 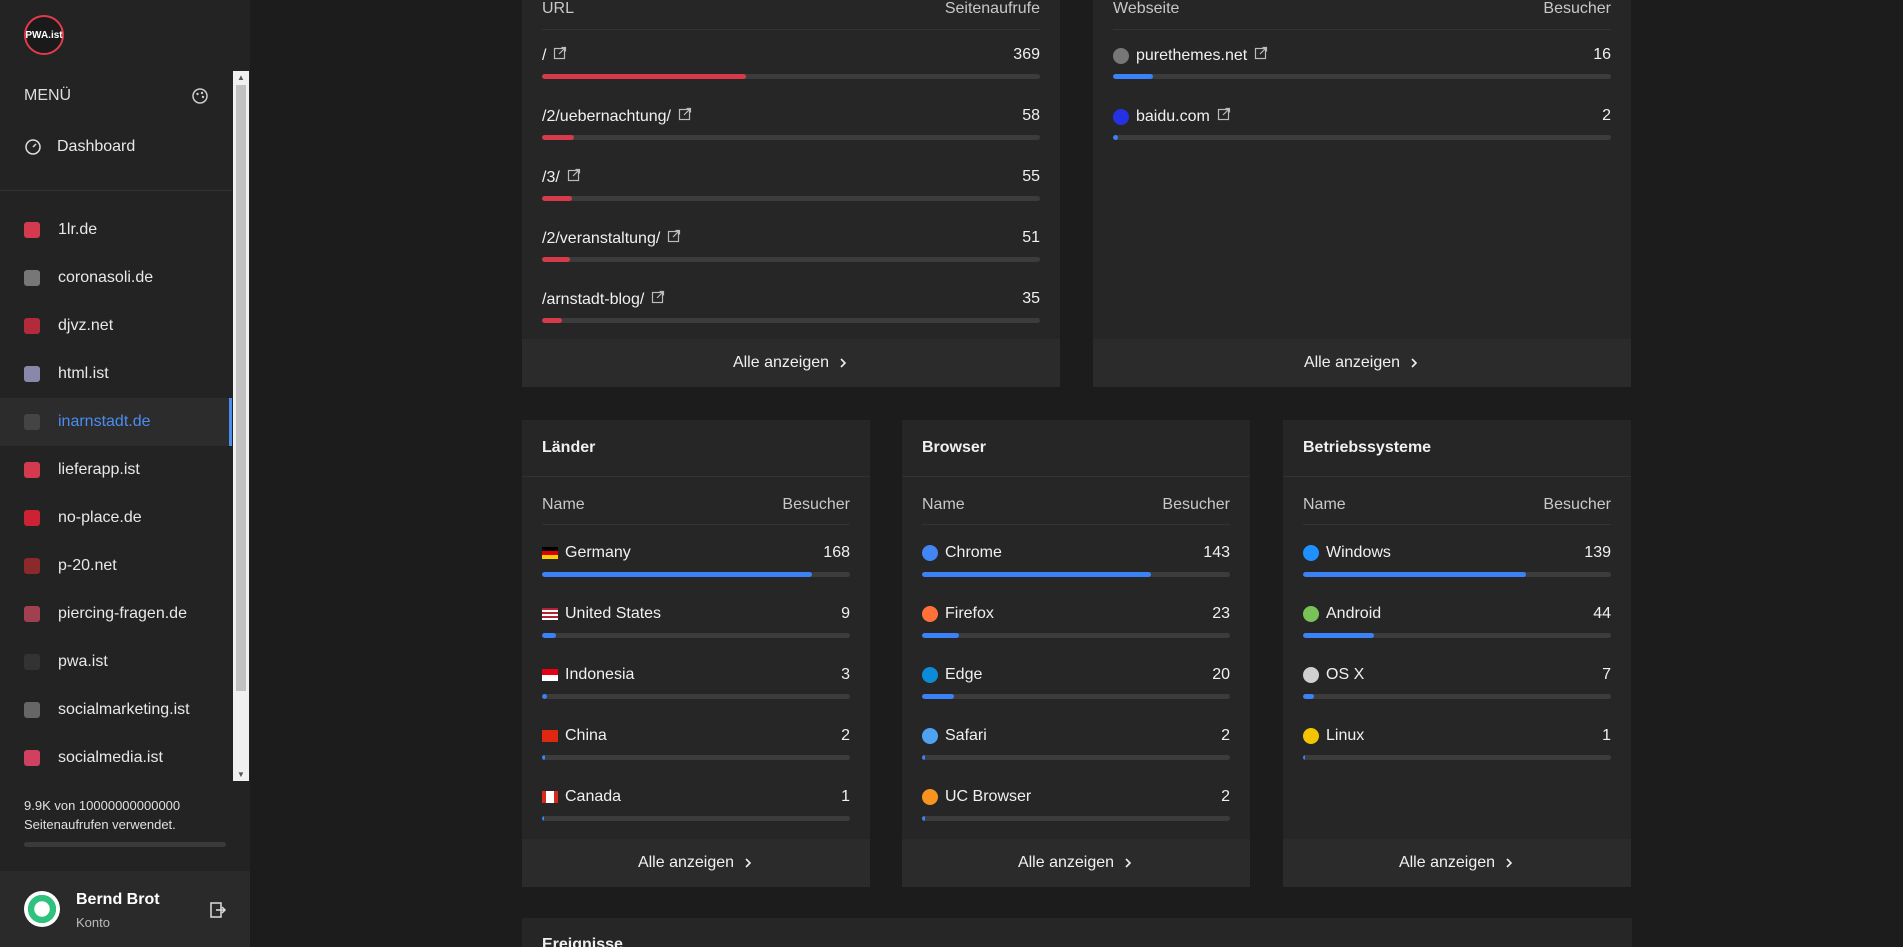 I want to click on table-row: /2/uebernachtung/58, so click(x=791, y=127).